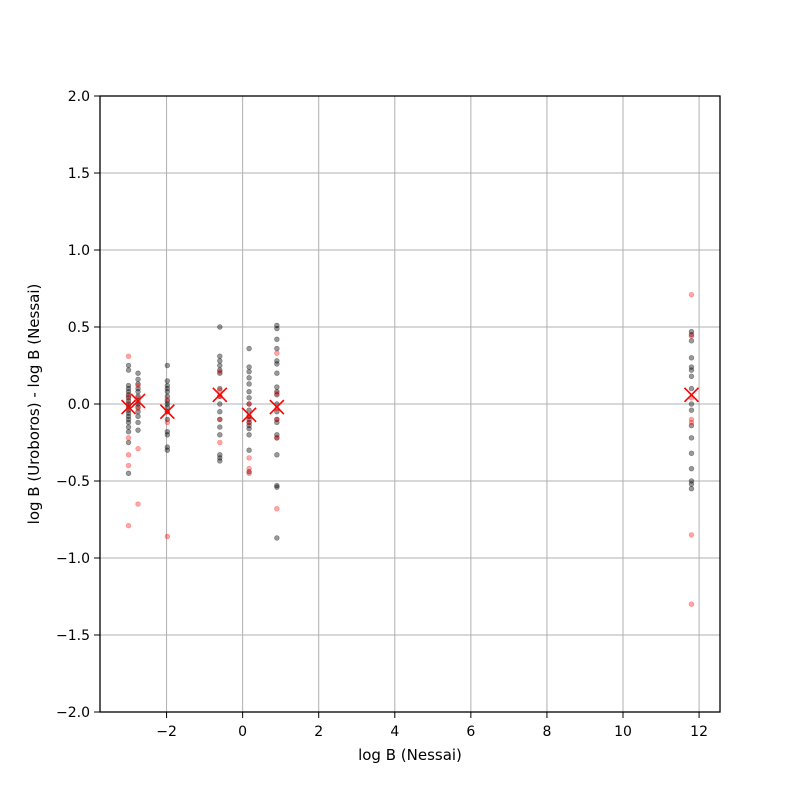  Describe the element at coordinates (79, 328) in the screenshot. I see `y-tick-label: 0.5` at that location.